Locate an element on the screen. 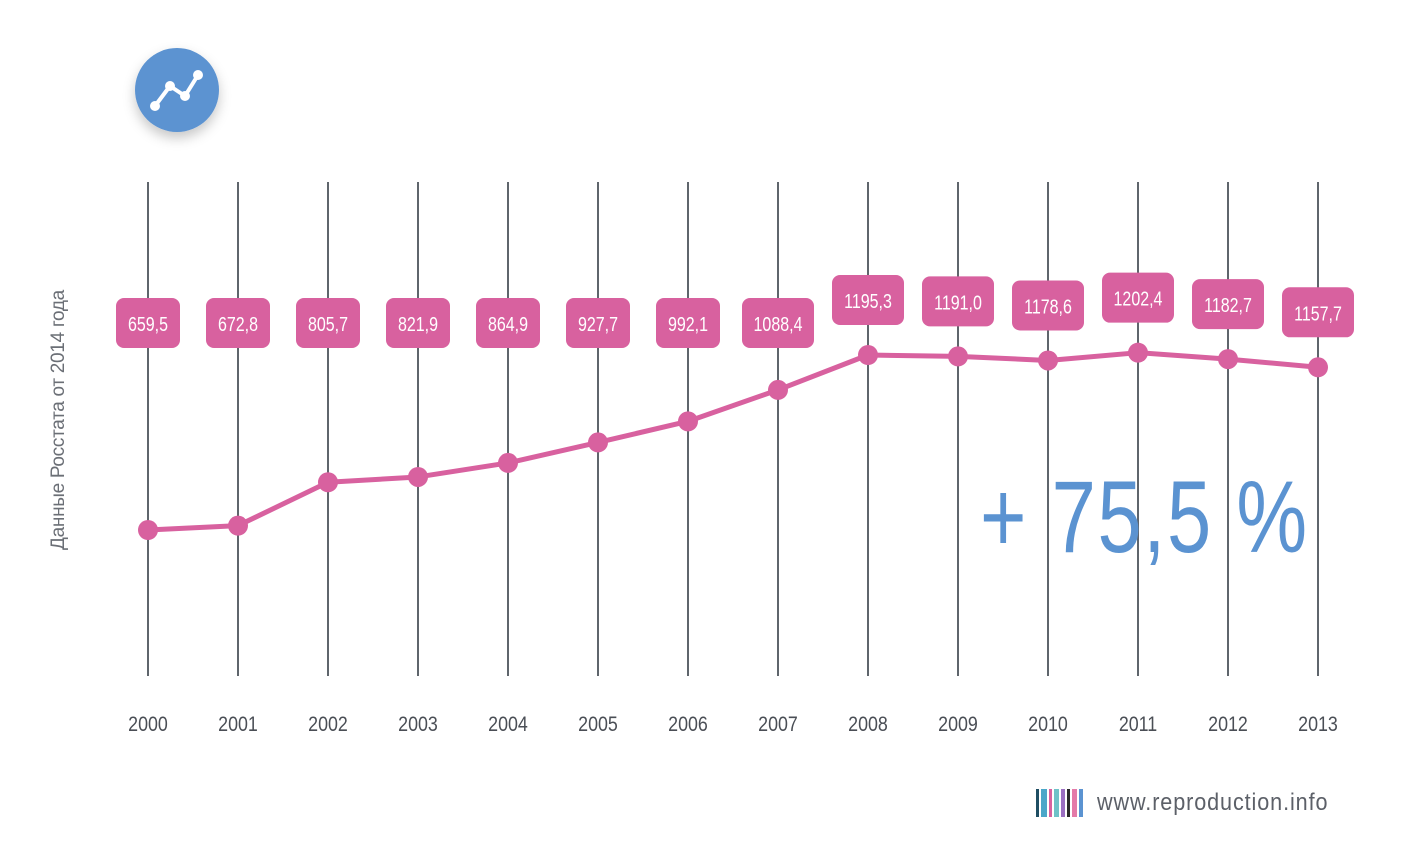 The width and height of the screenshot is (1428, 864). data-label: 1182,7 is located at coordinates (1228, 304).